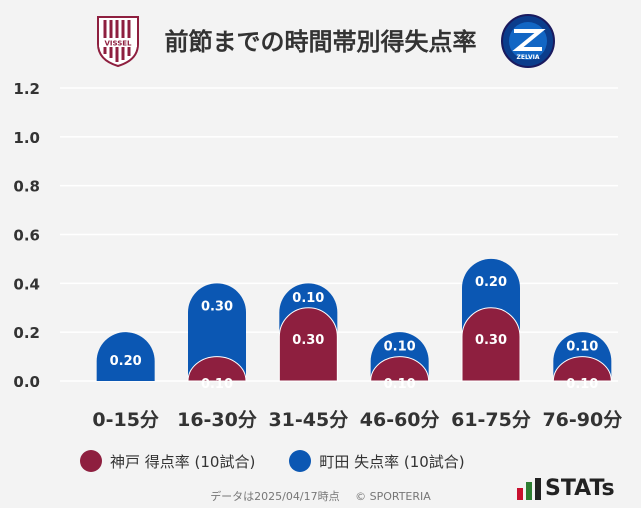  I want to click on legend-item-kobe: 神戸 得点率 (10試合), so click(167, 461).